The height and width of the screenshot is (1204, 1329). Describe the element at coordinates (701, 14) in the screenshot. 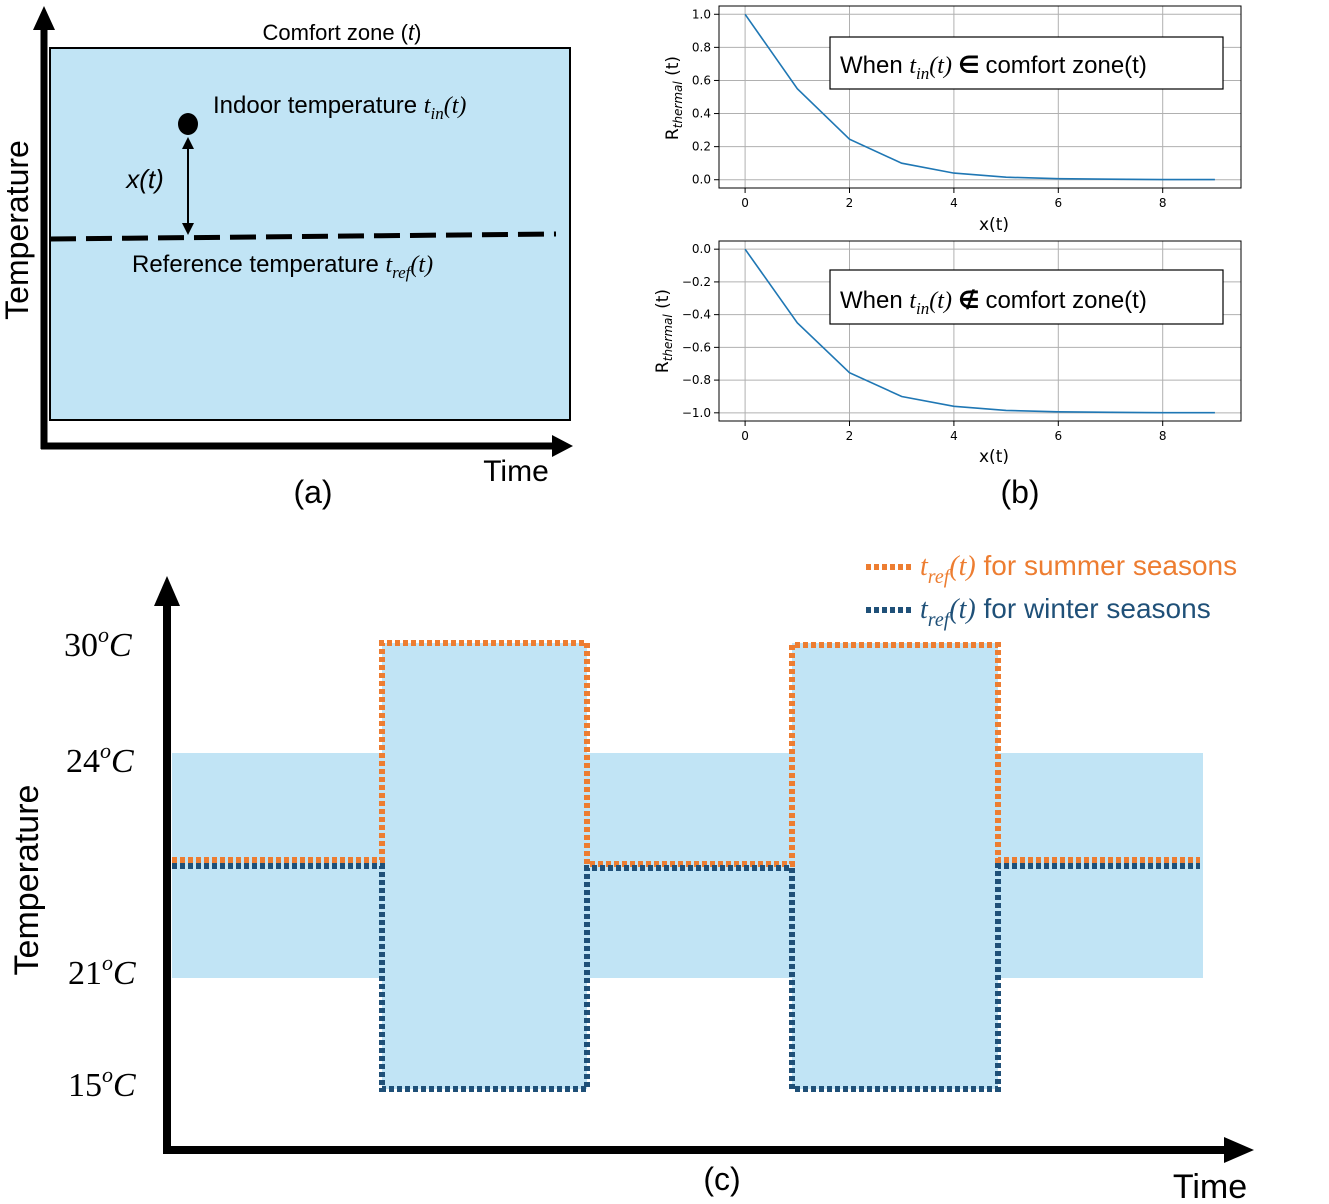

I see `y-tick-label: 1.0` at that location.